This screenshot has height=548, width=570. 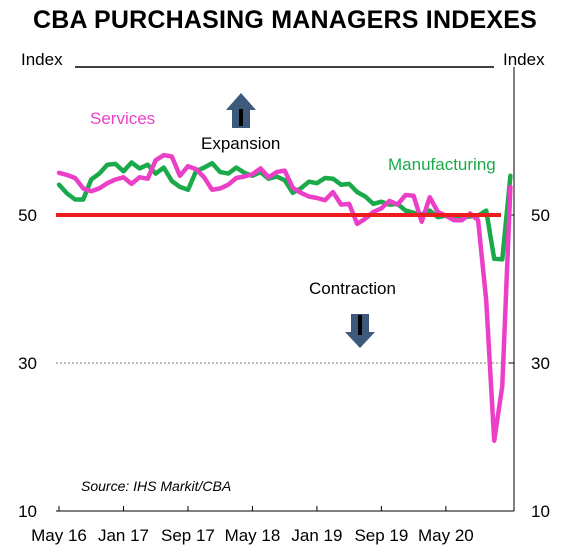 What do you see at coordinates (524, 59) in the screenshot?
I see `y-axis-label-right: Index` at bounding box center [524, 59].